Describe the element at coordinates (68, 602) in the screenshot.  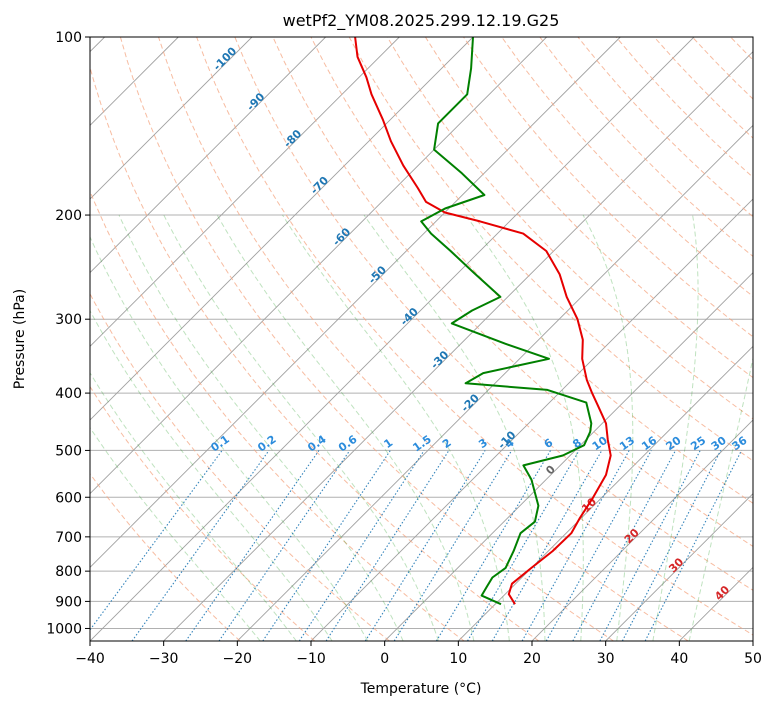
I see `y-tick-label: 900` at that location.